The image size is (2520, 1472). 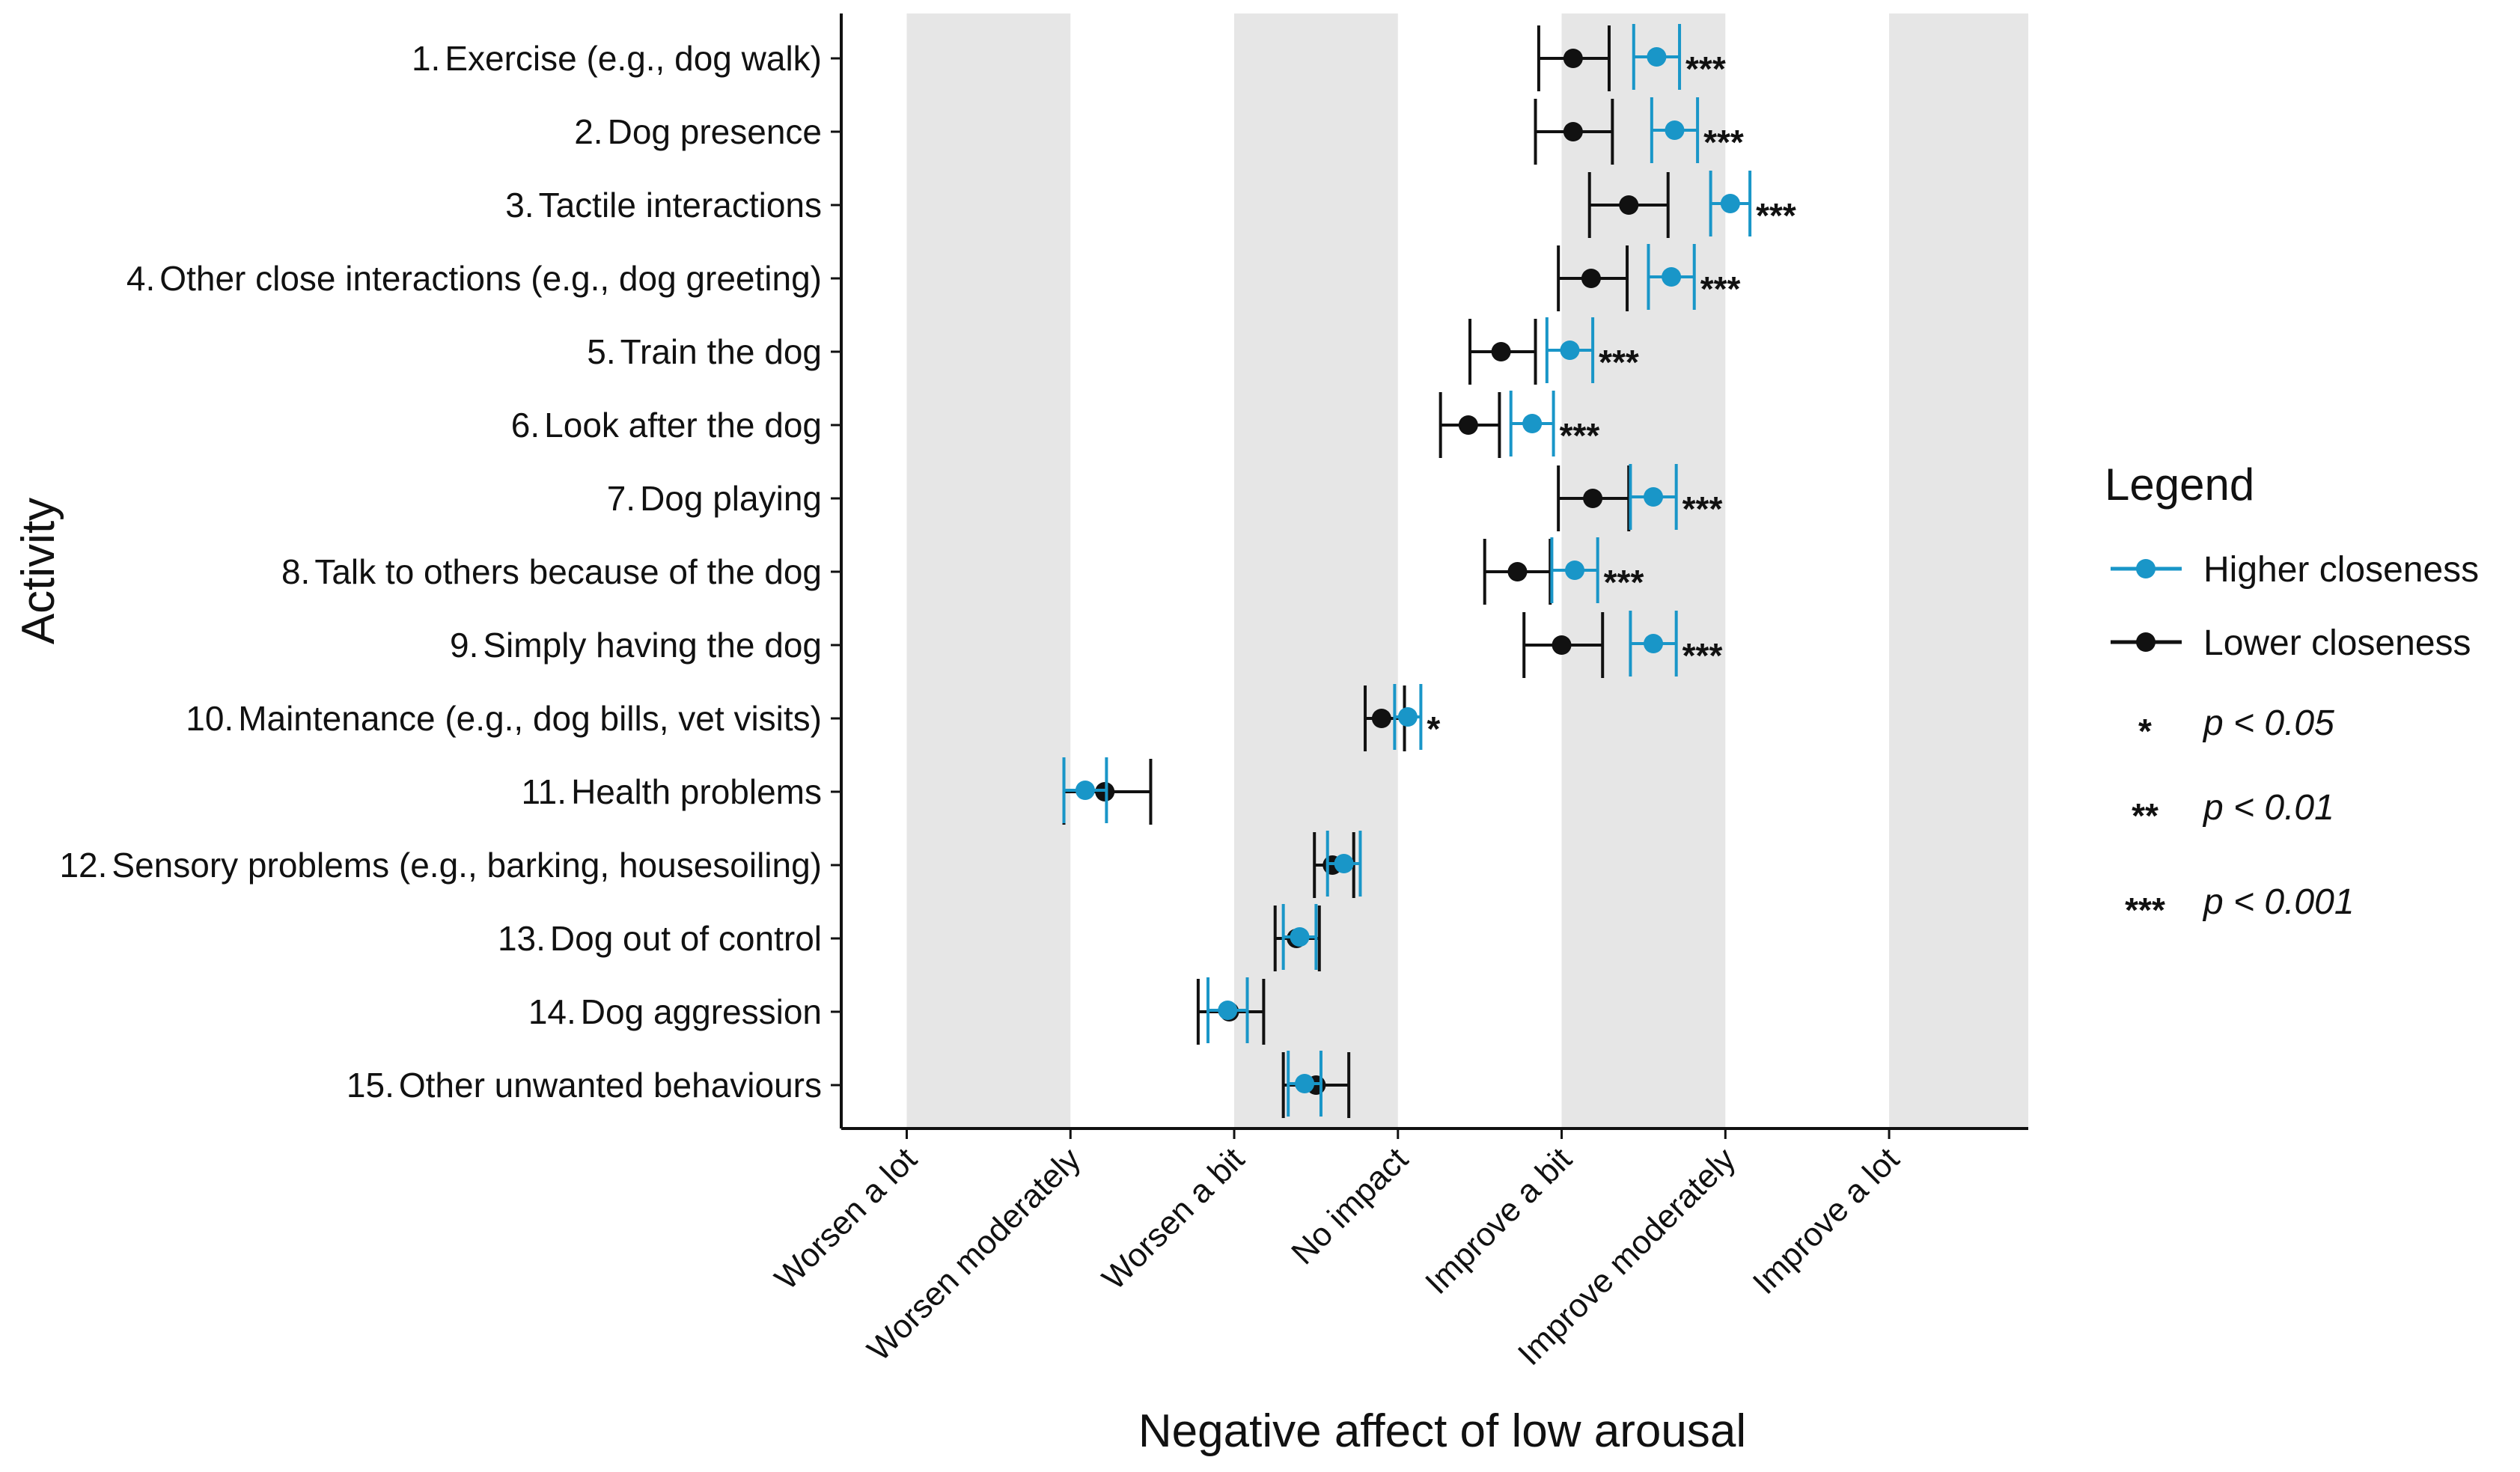 I want to click on activity-label: 3. Tactile interactions, so click(x=663, y=206).